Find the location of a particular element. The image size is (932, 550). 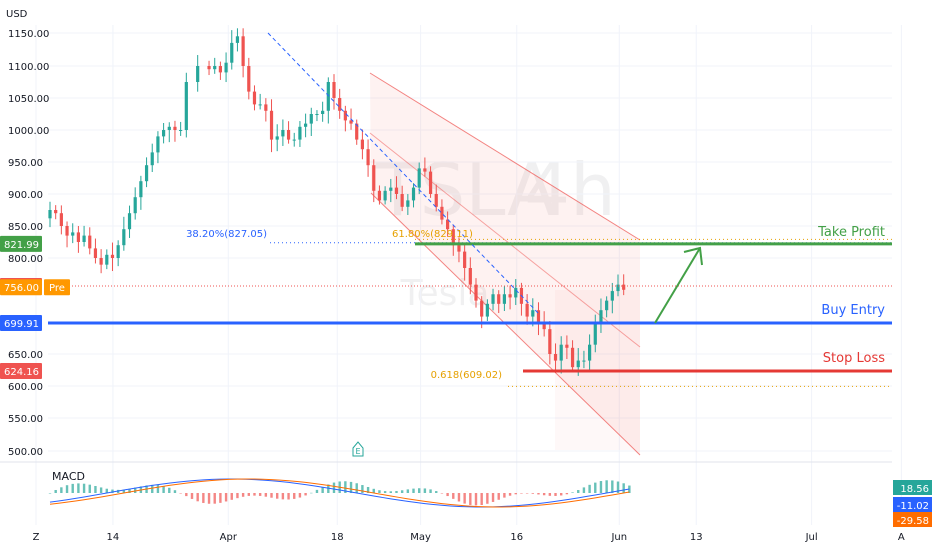

macd-badge is located at coordinates (912, 519).